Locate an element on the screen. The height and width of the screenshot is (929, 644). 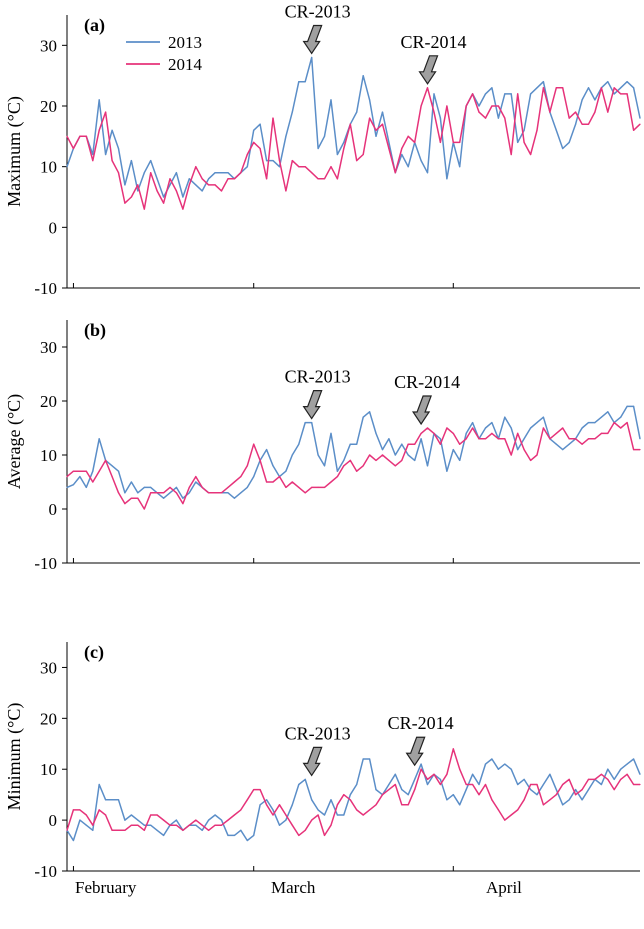
panel-label: (a) is located at coordinates (94, 25).